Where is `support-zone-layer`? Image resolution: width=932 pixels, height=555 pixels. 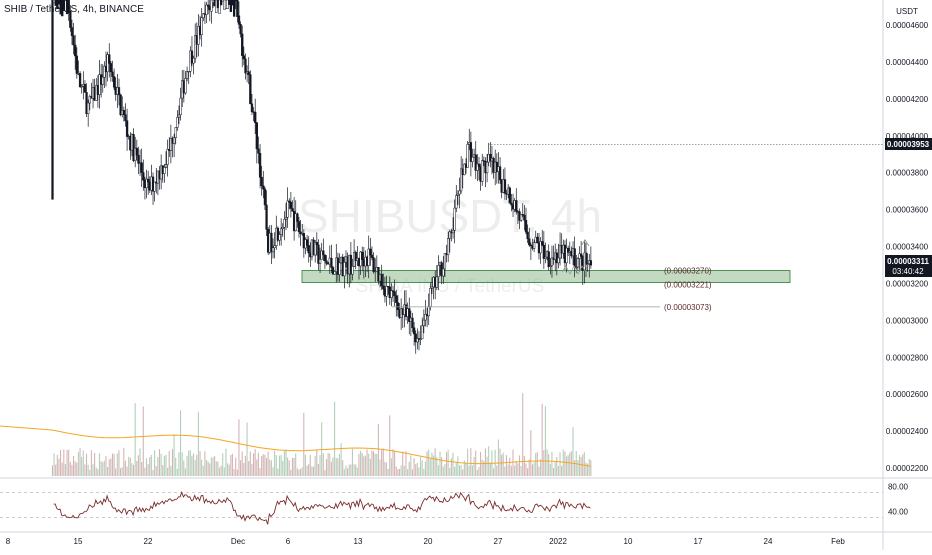
support-zone-layer is located at coordinates (546, 276).